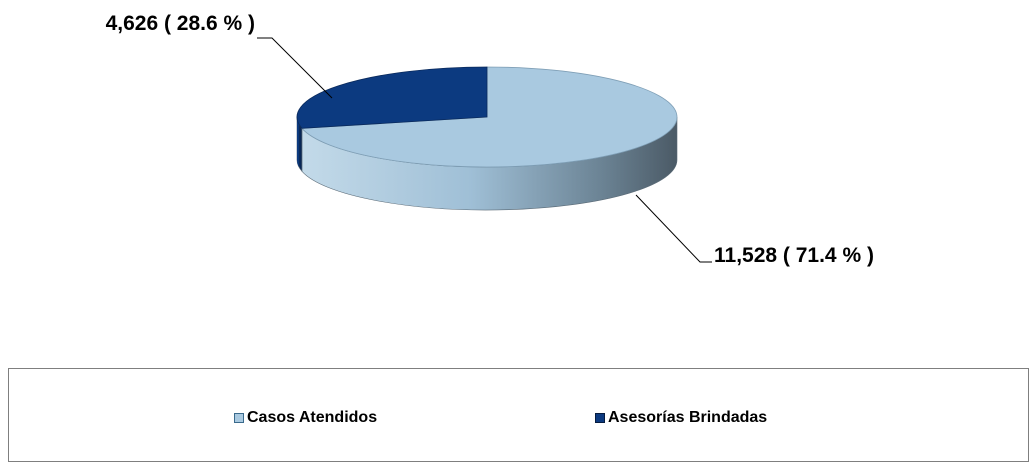  Describe the element at coordinates (392, 97) in the screenshot. I see `pie-slice-asesorias-brindadas` at that location.